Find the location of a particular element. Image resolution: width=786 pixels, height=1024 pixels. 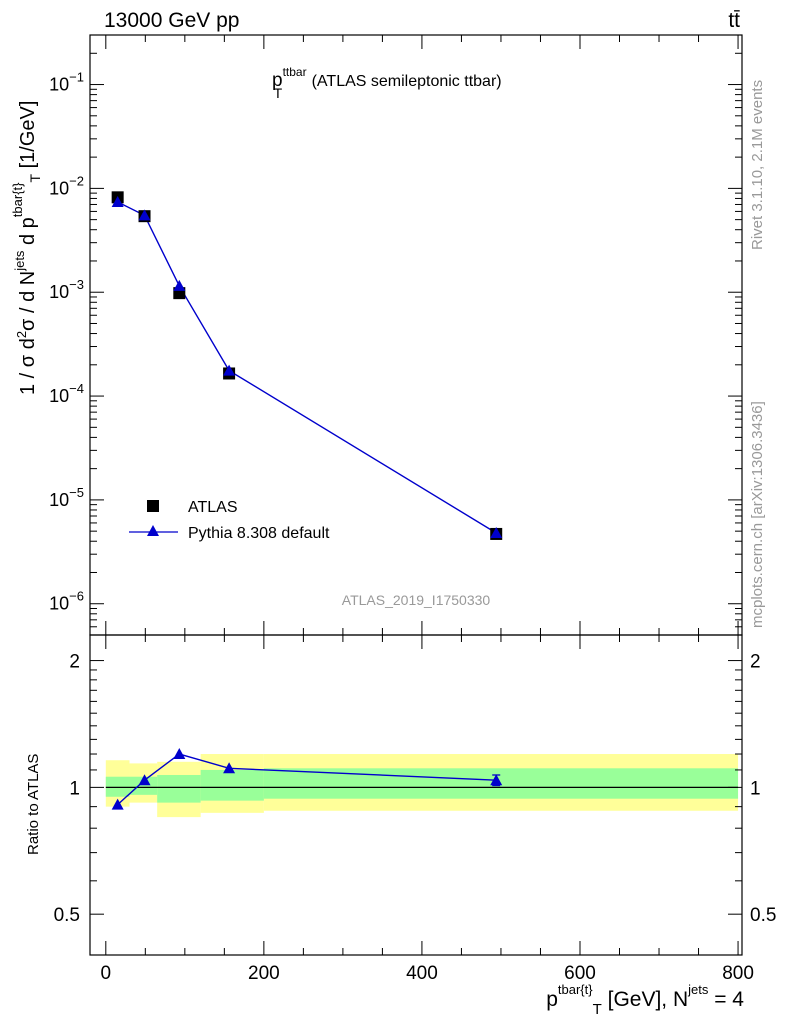

main-y-tick-label-3: 10⁻³ is located at coordinates (66, 289).